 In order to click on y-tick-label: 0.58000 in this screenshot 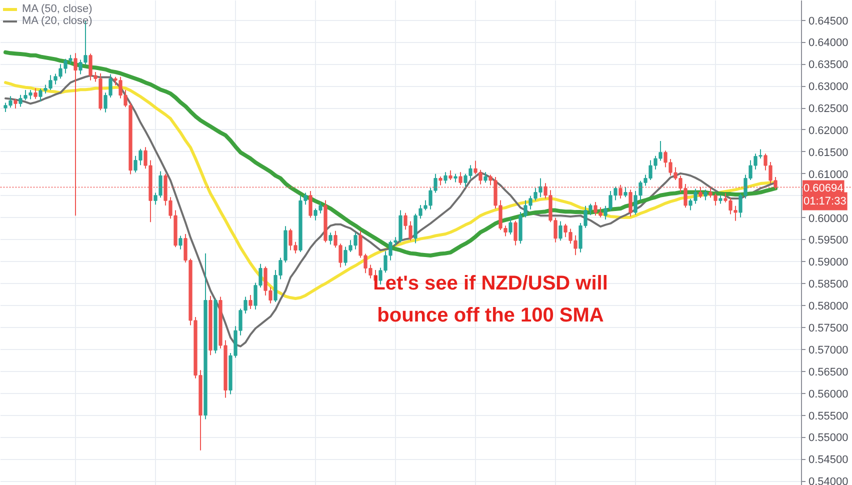, I will do `click(828, 306)`.